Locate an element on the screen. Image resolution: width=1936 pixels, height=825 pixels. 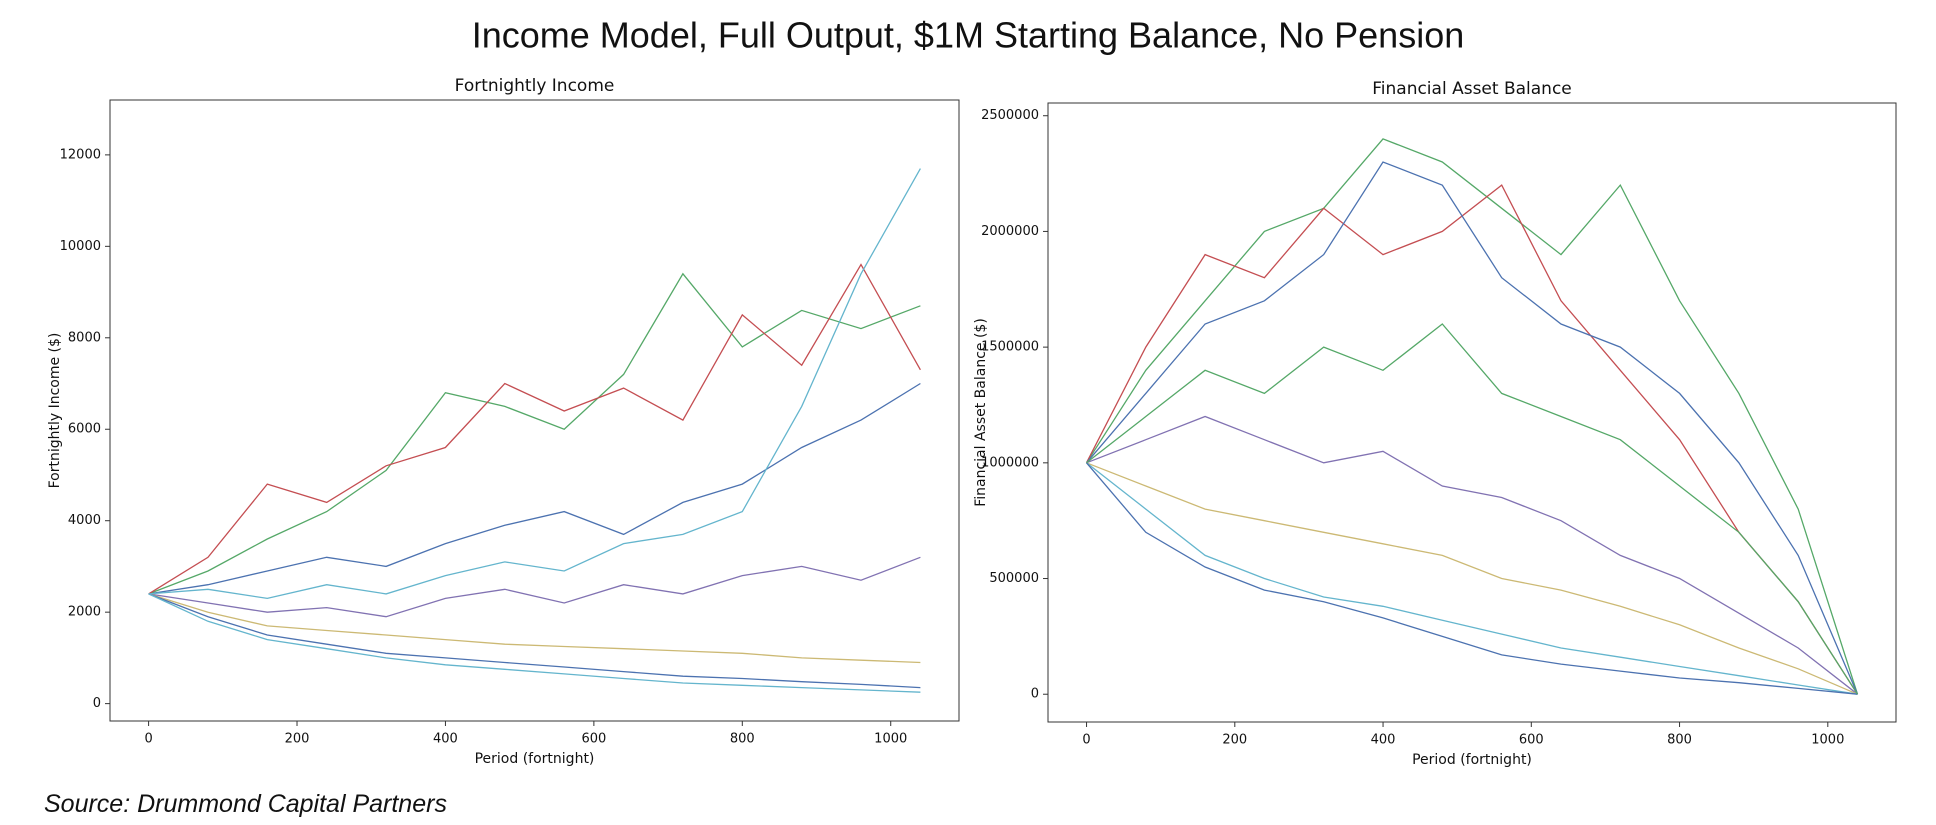
y-tick-label: 6000 is located at coordinates (84, 429).